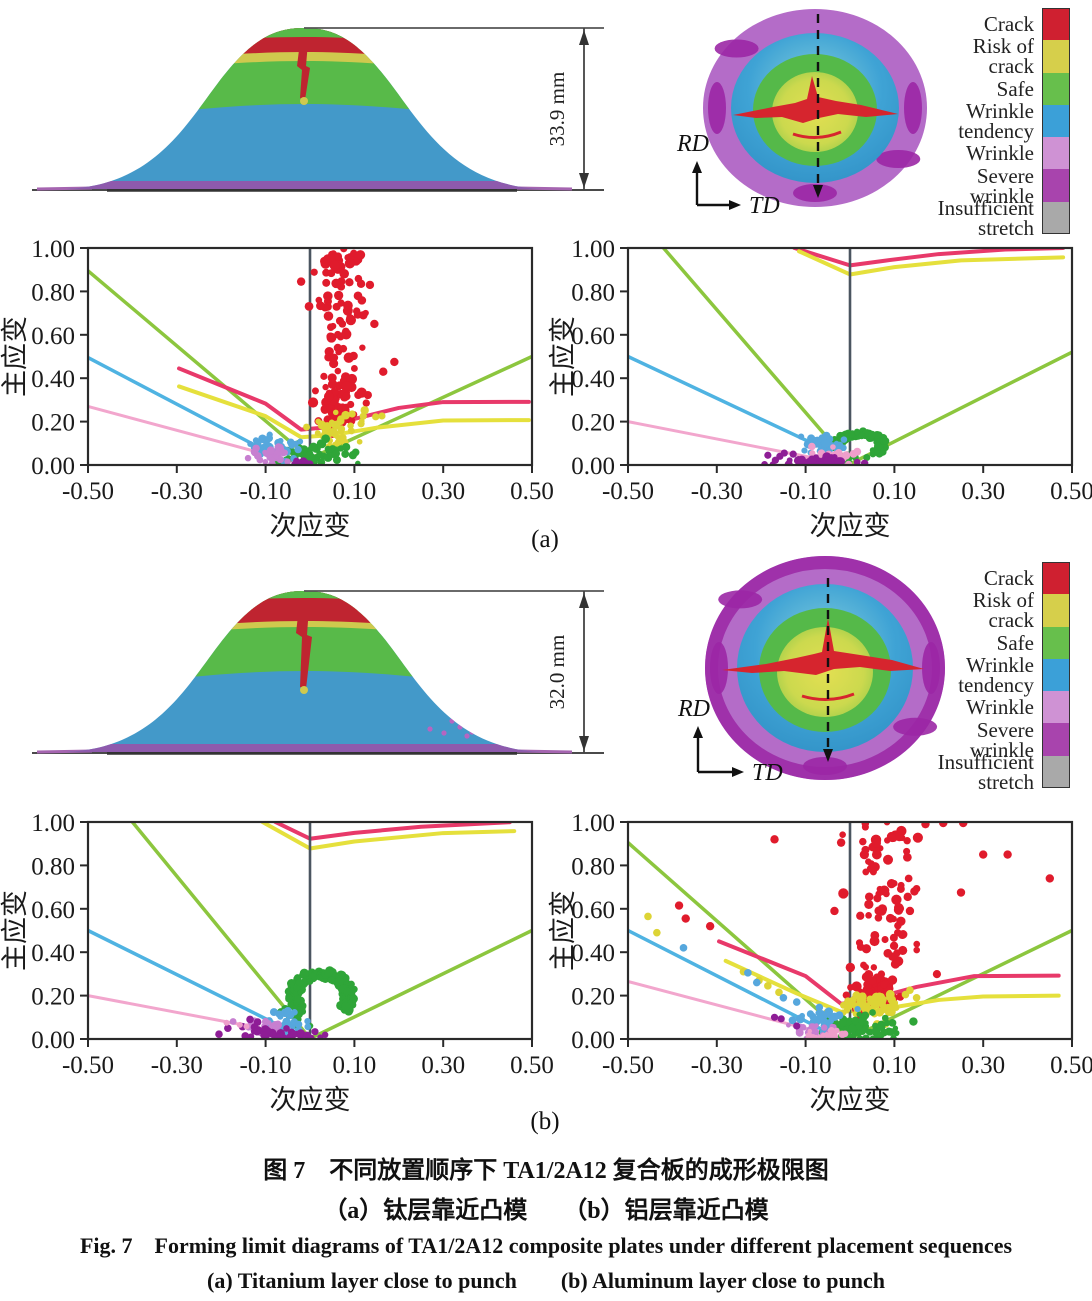  What do you see at coordinates (801, 114) in the screenshot?
I see `dome-top-view-a: RD TD` at bounding box center [801, 114].